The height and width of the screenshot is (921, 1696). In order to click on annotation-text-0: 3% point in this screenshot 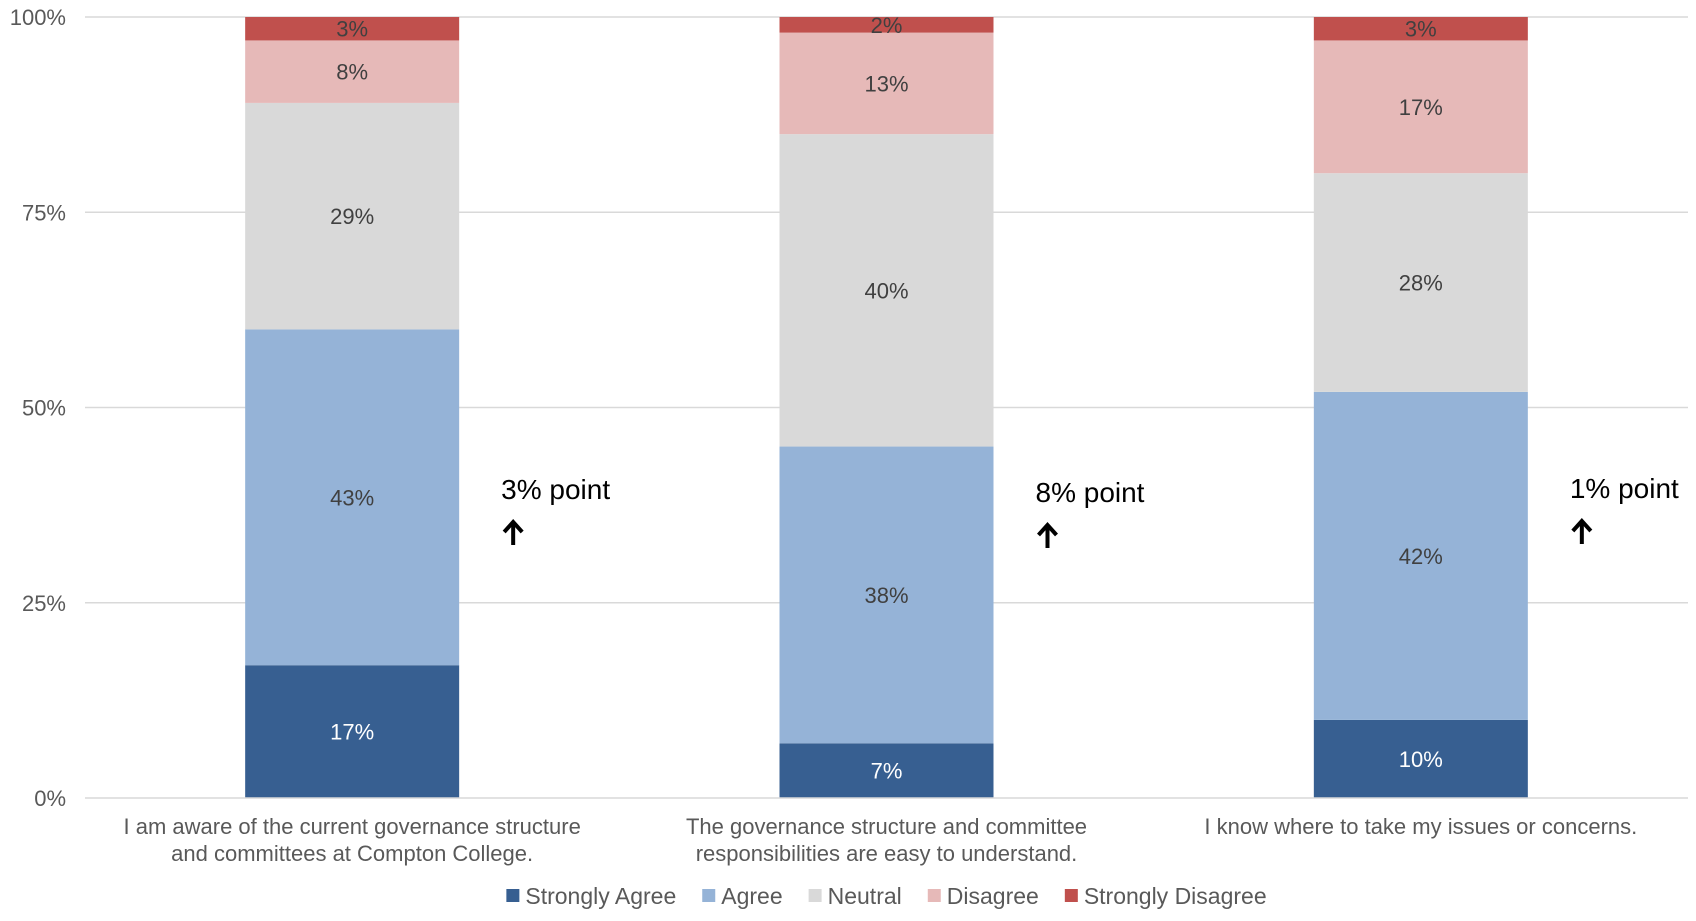, I will do `click(555, 489)`.